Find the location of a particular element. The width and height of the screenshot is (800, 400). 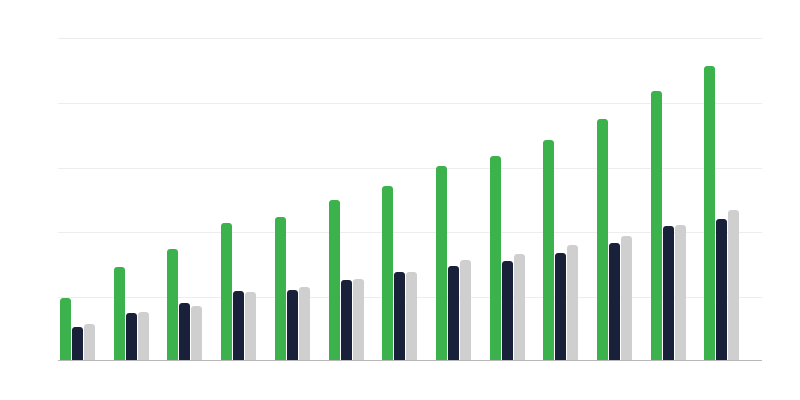

x-axis-baseline is located at coordinates (410, 360).